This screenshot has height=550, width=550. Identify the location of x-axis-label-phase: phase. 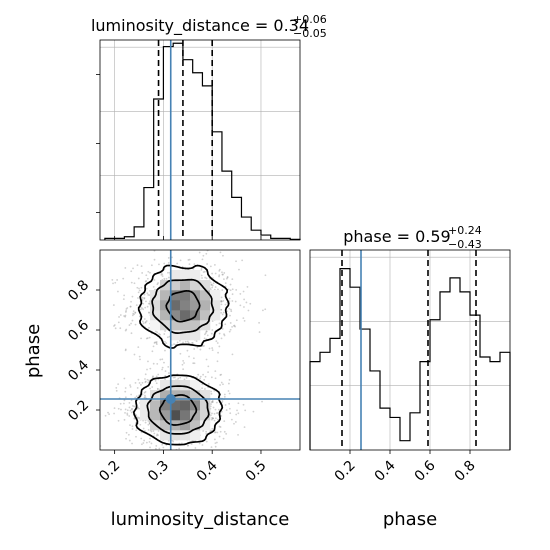
(410, 519).